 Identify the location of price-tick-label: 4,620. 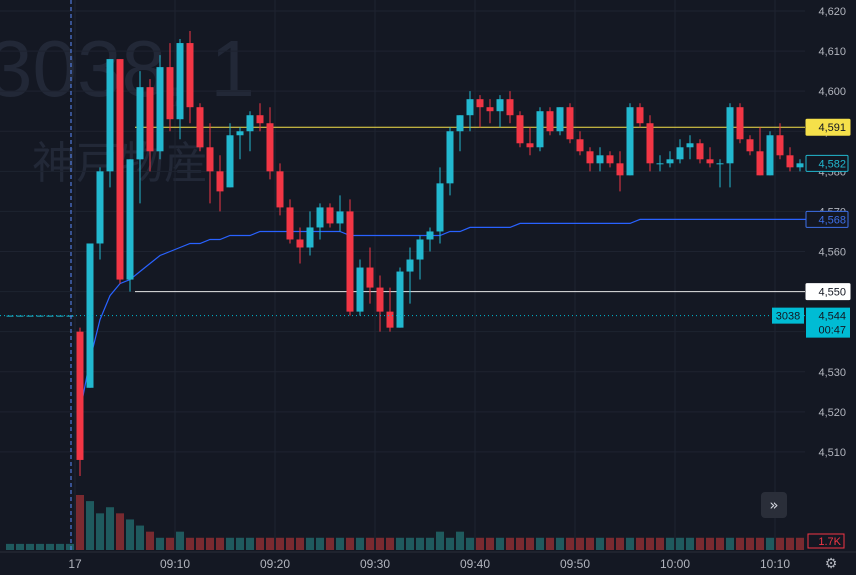
(832, 12).